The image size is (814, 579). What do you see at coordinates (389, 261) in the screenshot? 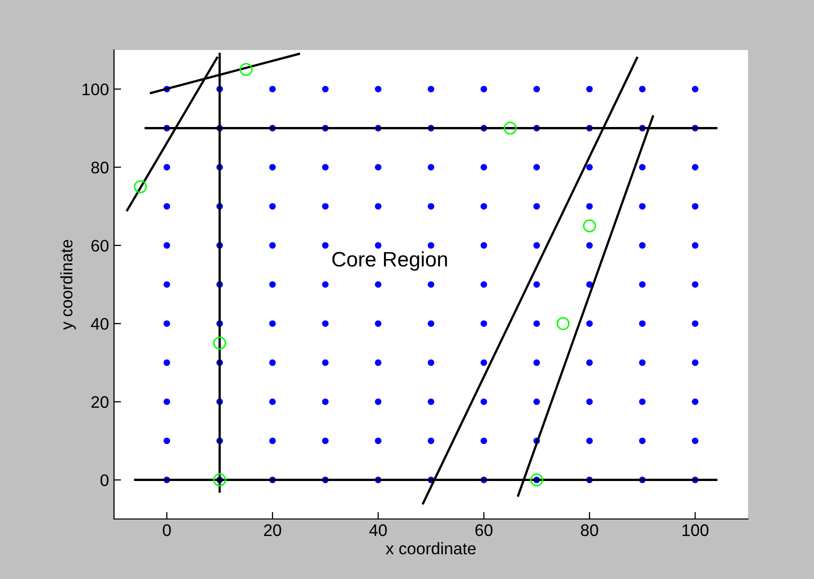
I see `annotation: Core Region` at bounding box center [389, 261].